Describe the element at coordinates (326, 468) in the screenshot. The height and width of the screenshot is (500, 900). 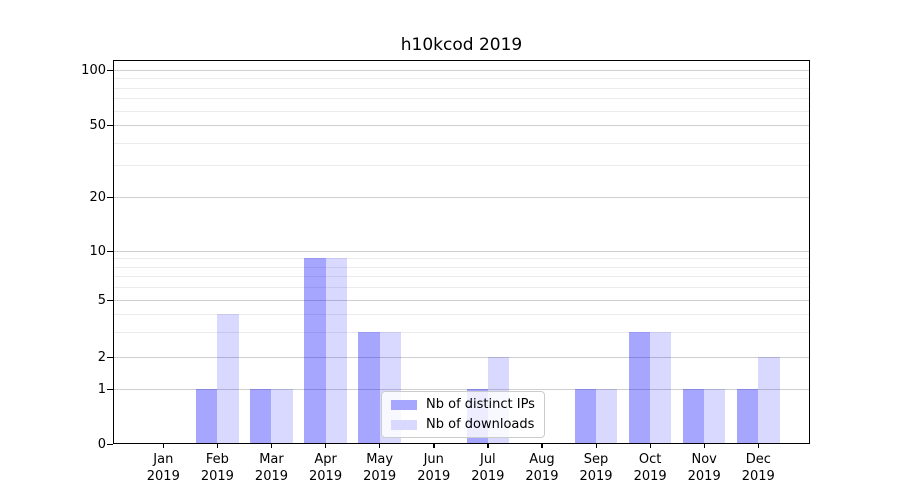
I see `x-tick-label-apr: Apr 2019` at that location.